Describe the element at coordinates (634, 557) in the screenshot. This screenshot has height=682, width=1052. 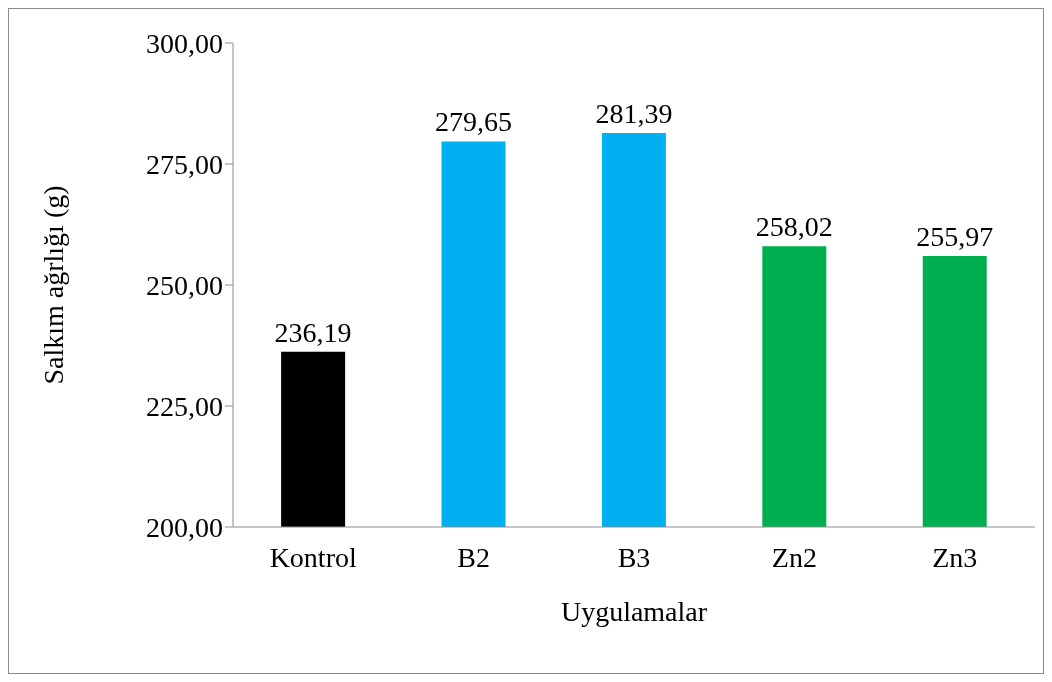
I see `x-tick-label: B3` at that location.